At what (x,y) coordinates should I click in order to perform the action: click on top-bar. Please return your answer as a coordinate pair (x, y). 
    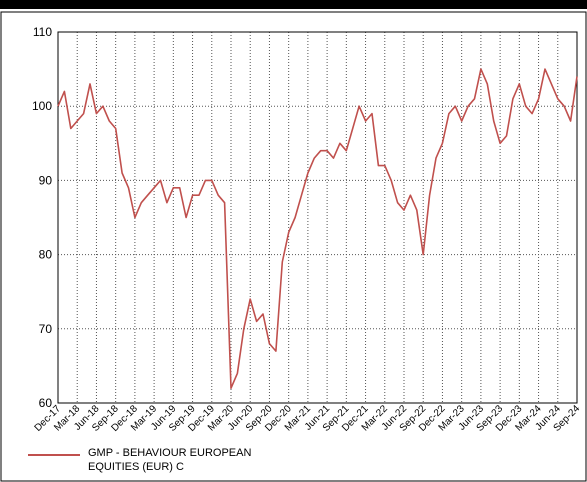
    Looking at the image, I should click on (293, 4).